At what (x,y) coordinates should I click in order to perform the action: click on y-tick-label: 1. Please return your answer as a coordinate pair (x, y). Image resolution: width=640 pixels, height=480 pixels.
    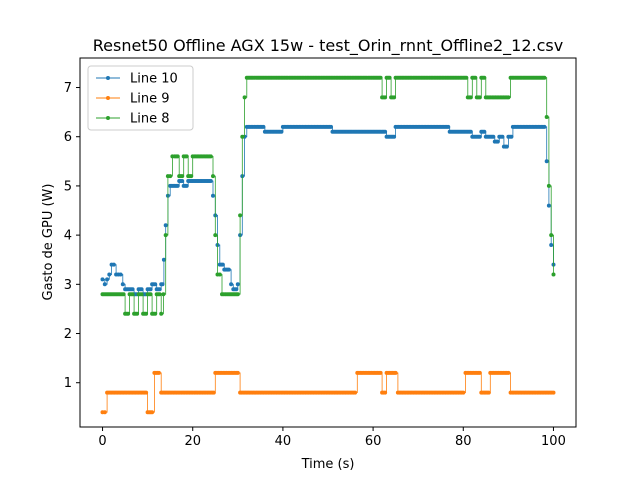
    Looking at the image, I should click on (68, 383).